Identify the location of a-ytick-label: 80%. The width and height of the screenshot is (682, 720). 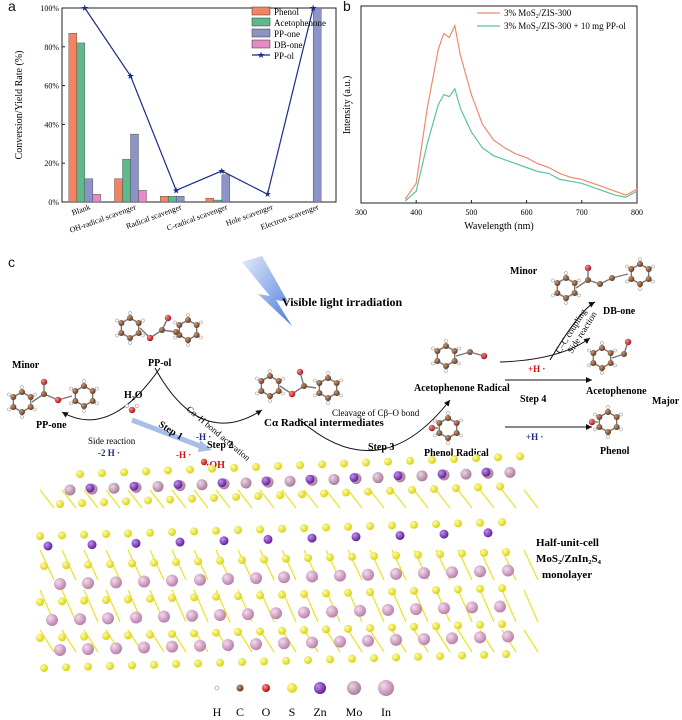
(51, 47).